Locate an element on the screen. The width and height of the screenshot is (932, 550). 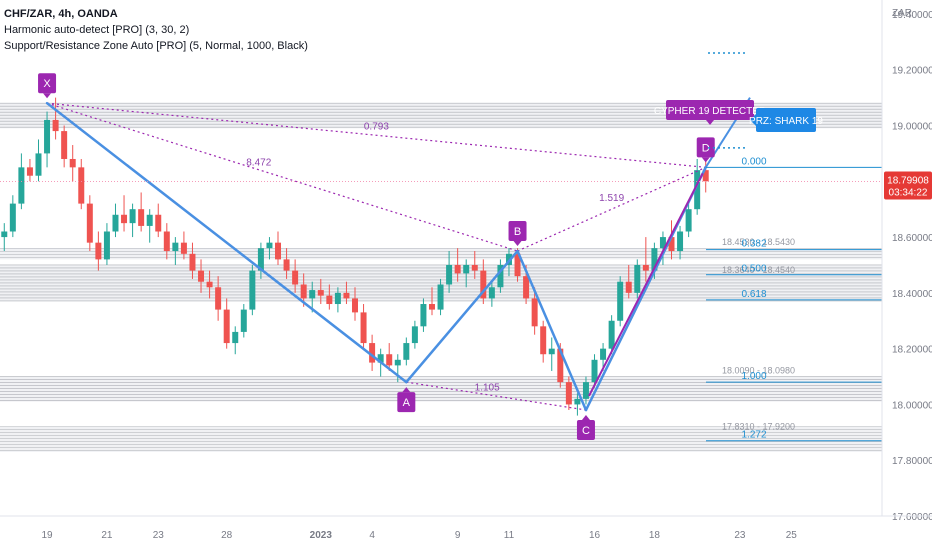
price-axis-tick: 19.20000 is located at coordinates (912, 71).